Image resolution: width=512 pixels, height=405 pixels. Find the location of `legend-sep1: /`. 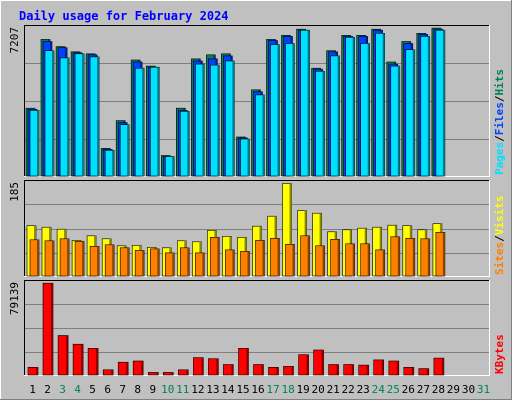

legend-sep1: / is located at coordinates (499, 138).